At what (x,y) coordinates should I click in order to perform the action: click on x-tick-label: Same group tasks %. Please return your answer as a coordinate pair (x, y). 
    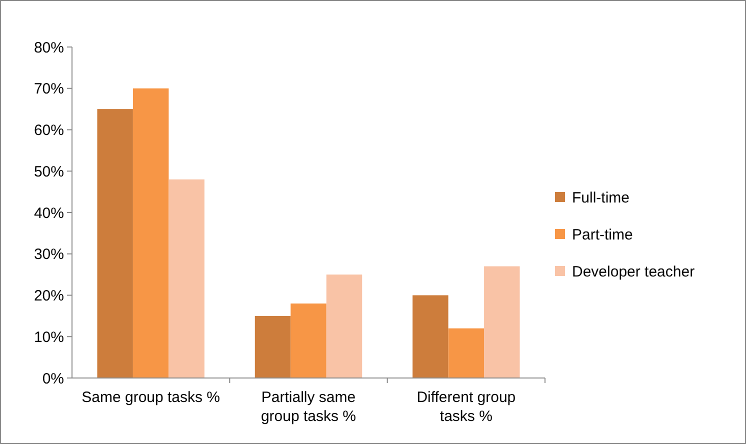
    Looking at the image, I should click on (151, 397).